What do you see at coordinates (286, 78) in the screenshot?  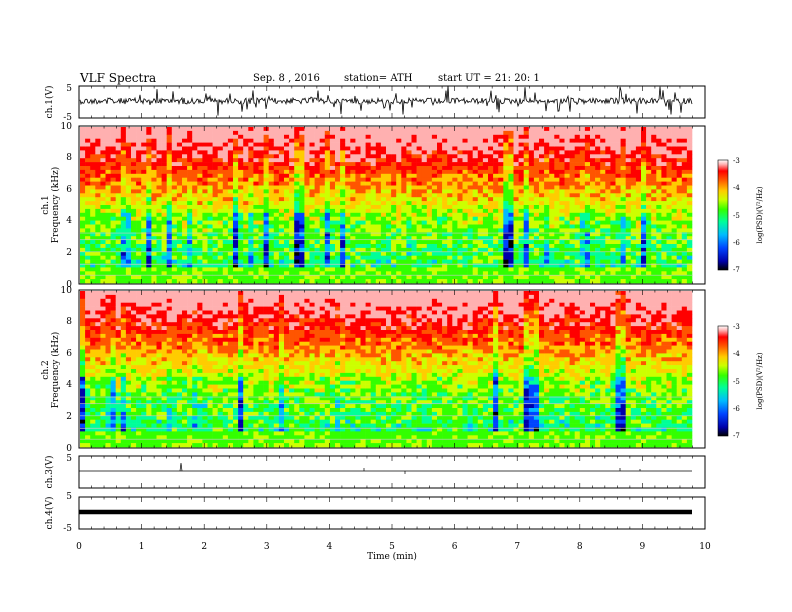 I see `date-label: Sep. 8 , 2016` at bounding box center [286, 78].